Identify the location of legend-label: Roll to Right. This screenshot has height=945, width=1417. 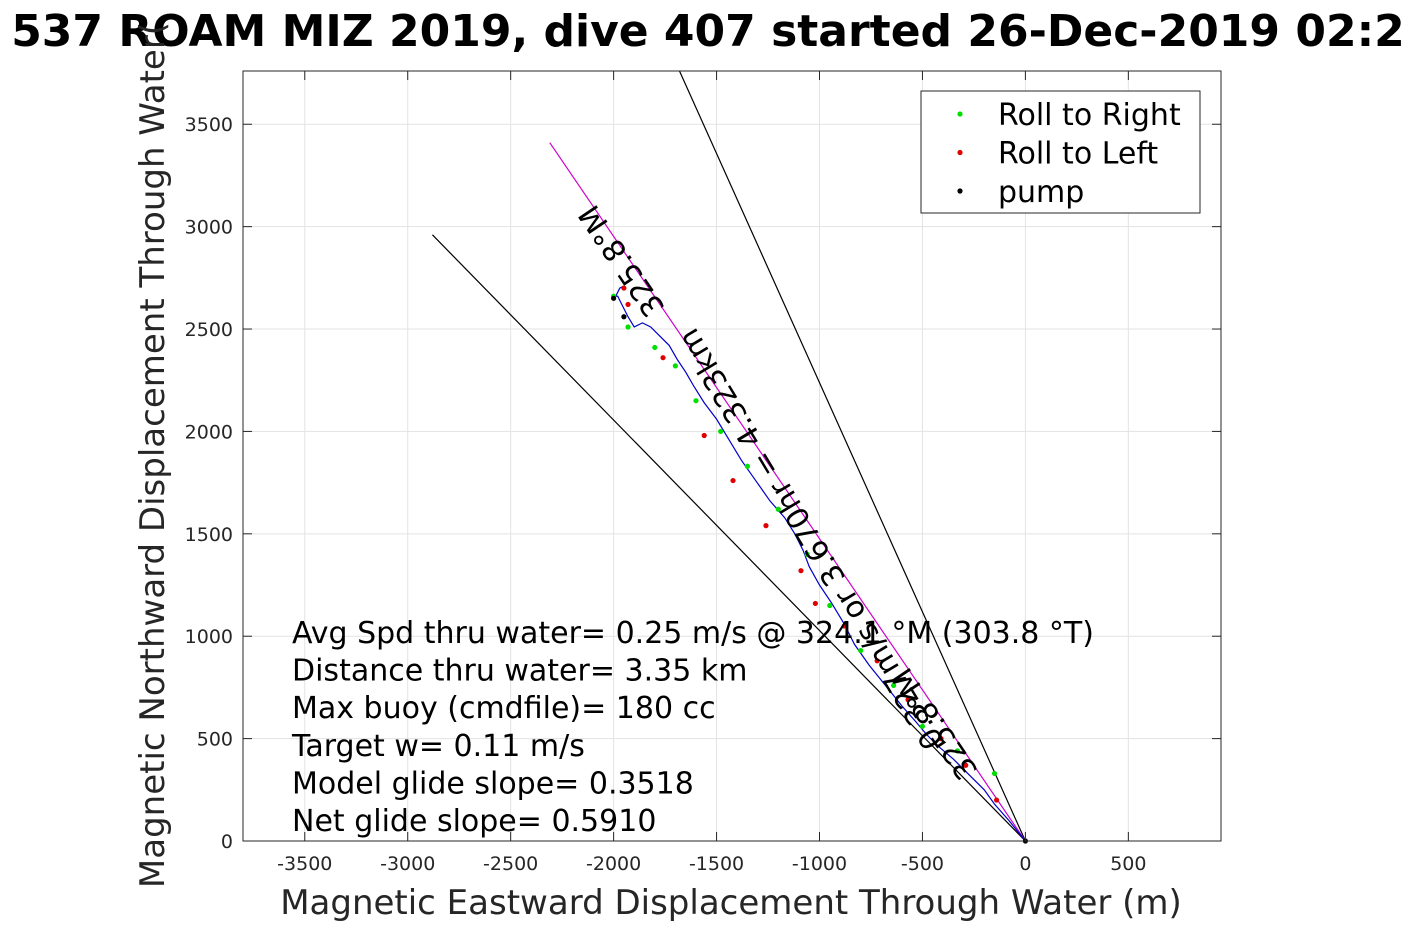
(1089, 115).